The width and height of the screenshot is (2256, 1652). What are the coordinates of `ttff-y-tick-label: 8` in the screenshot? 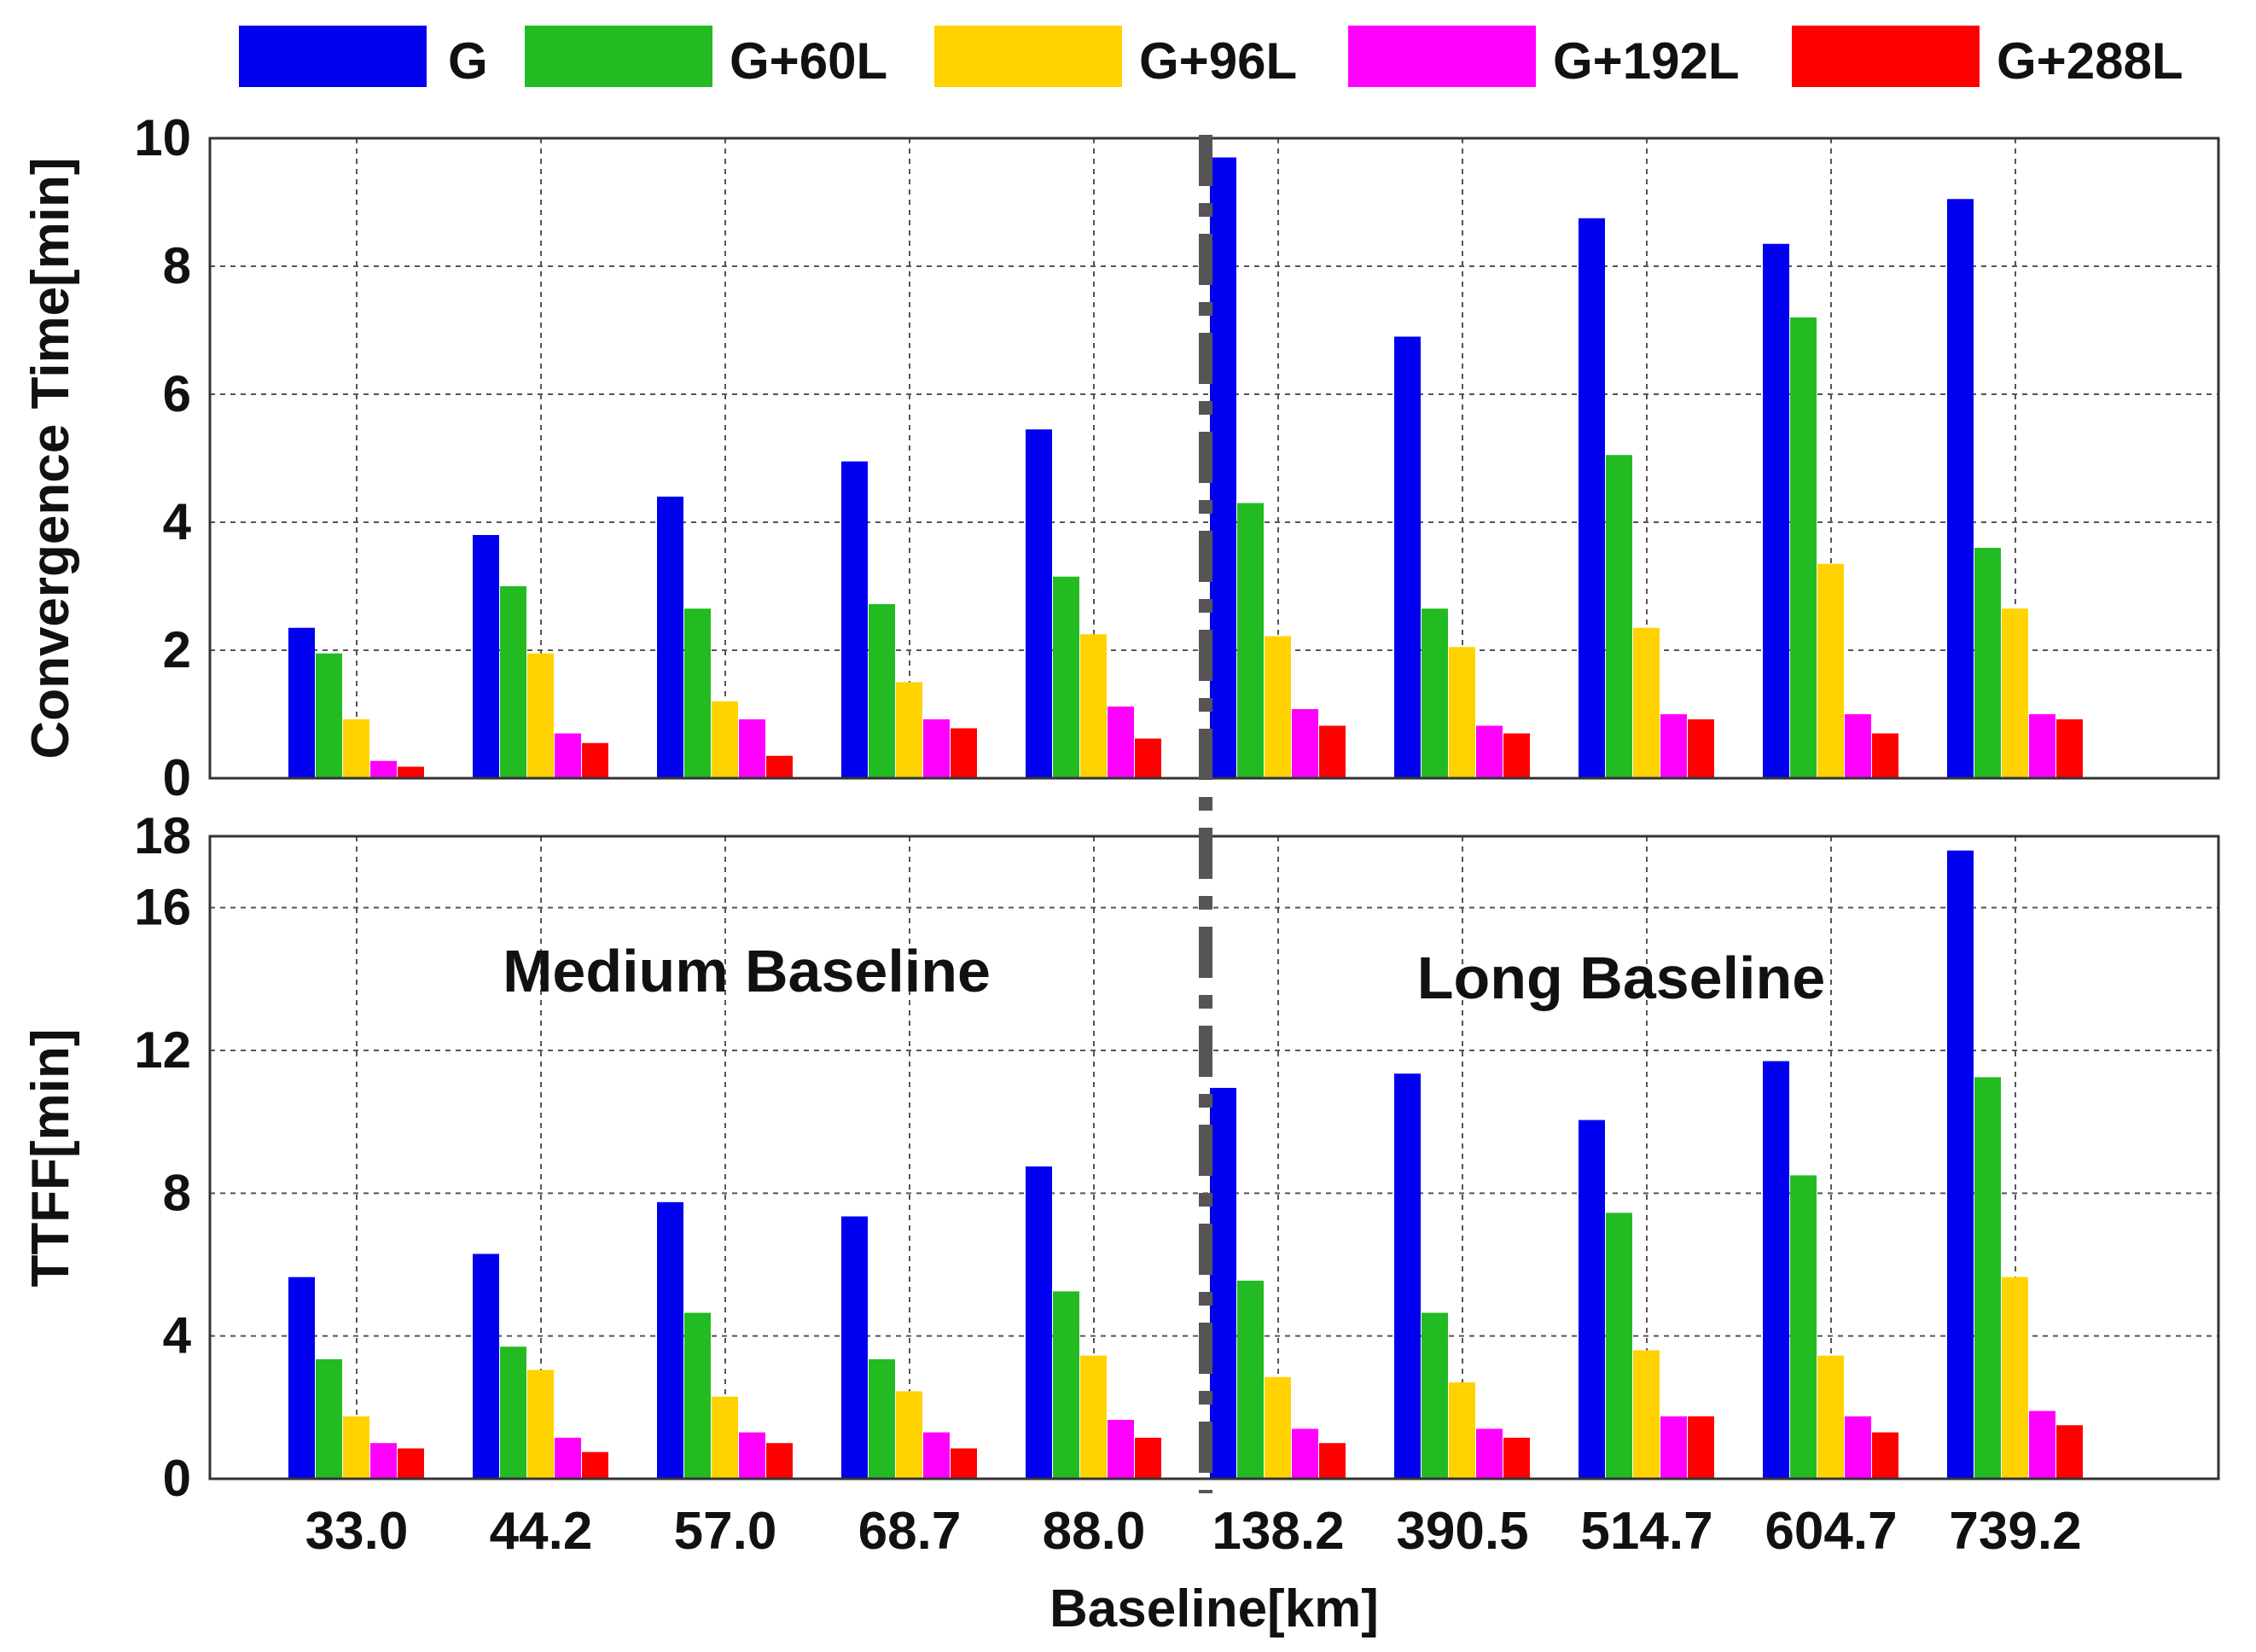 It's located at (177, 1192).